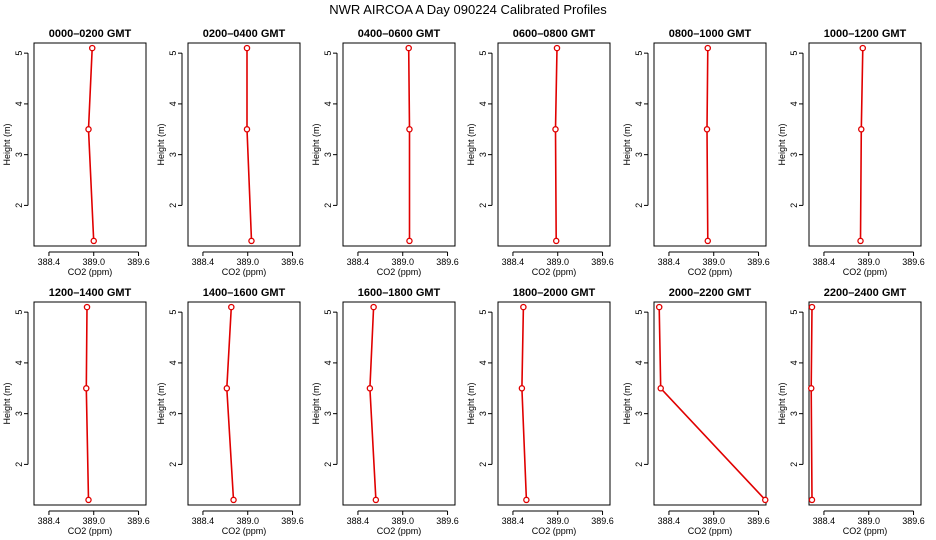  Describe the element at coordinates (90, 34) in the screenshot. I see `panel-title: 0000–0200 GMT` at that location.